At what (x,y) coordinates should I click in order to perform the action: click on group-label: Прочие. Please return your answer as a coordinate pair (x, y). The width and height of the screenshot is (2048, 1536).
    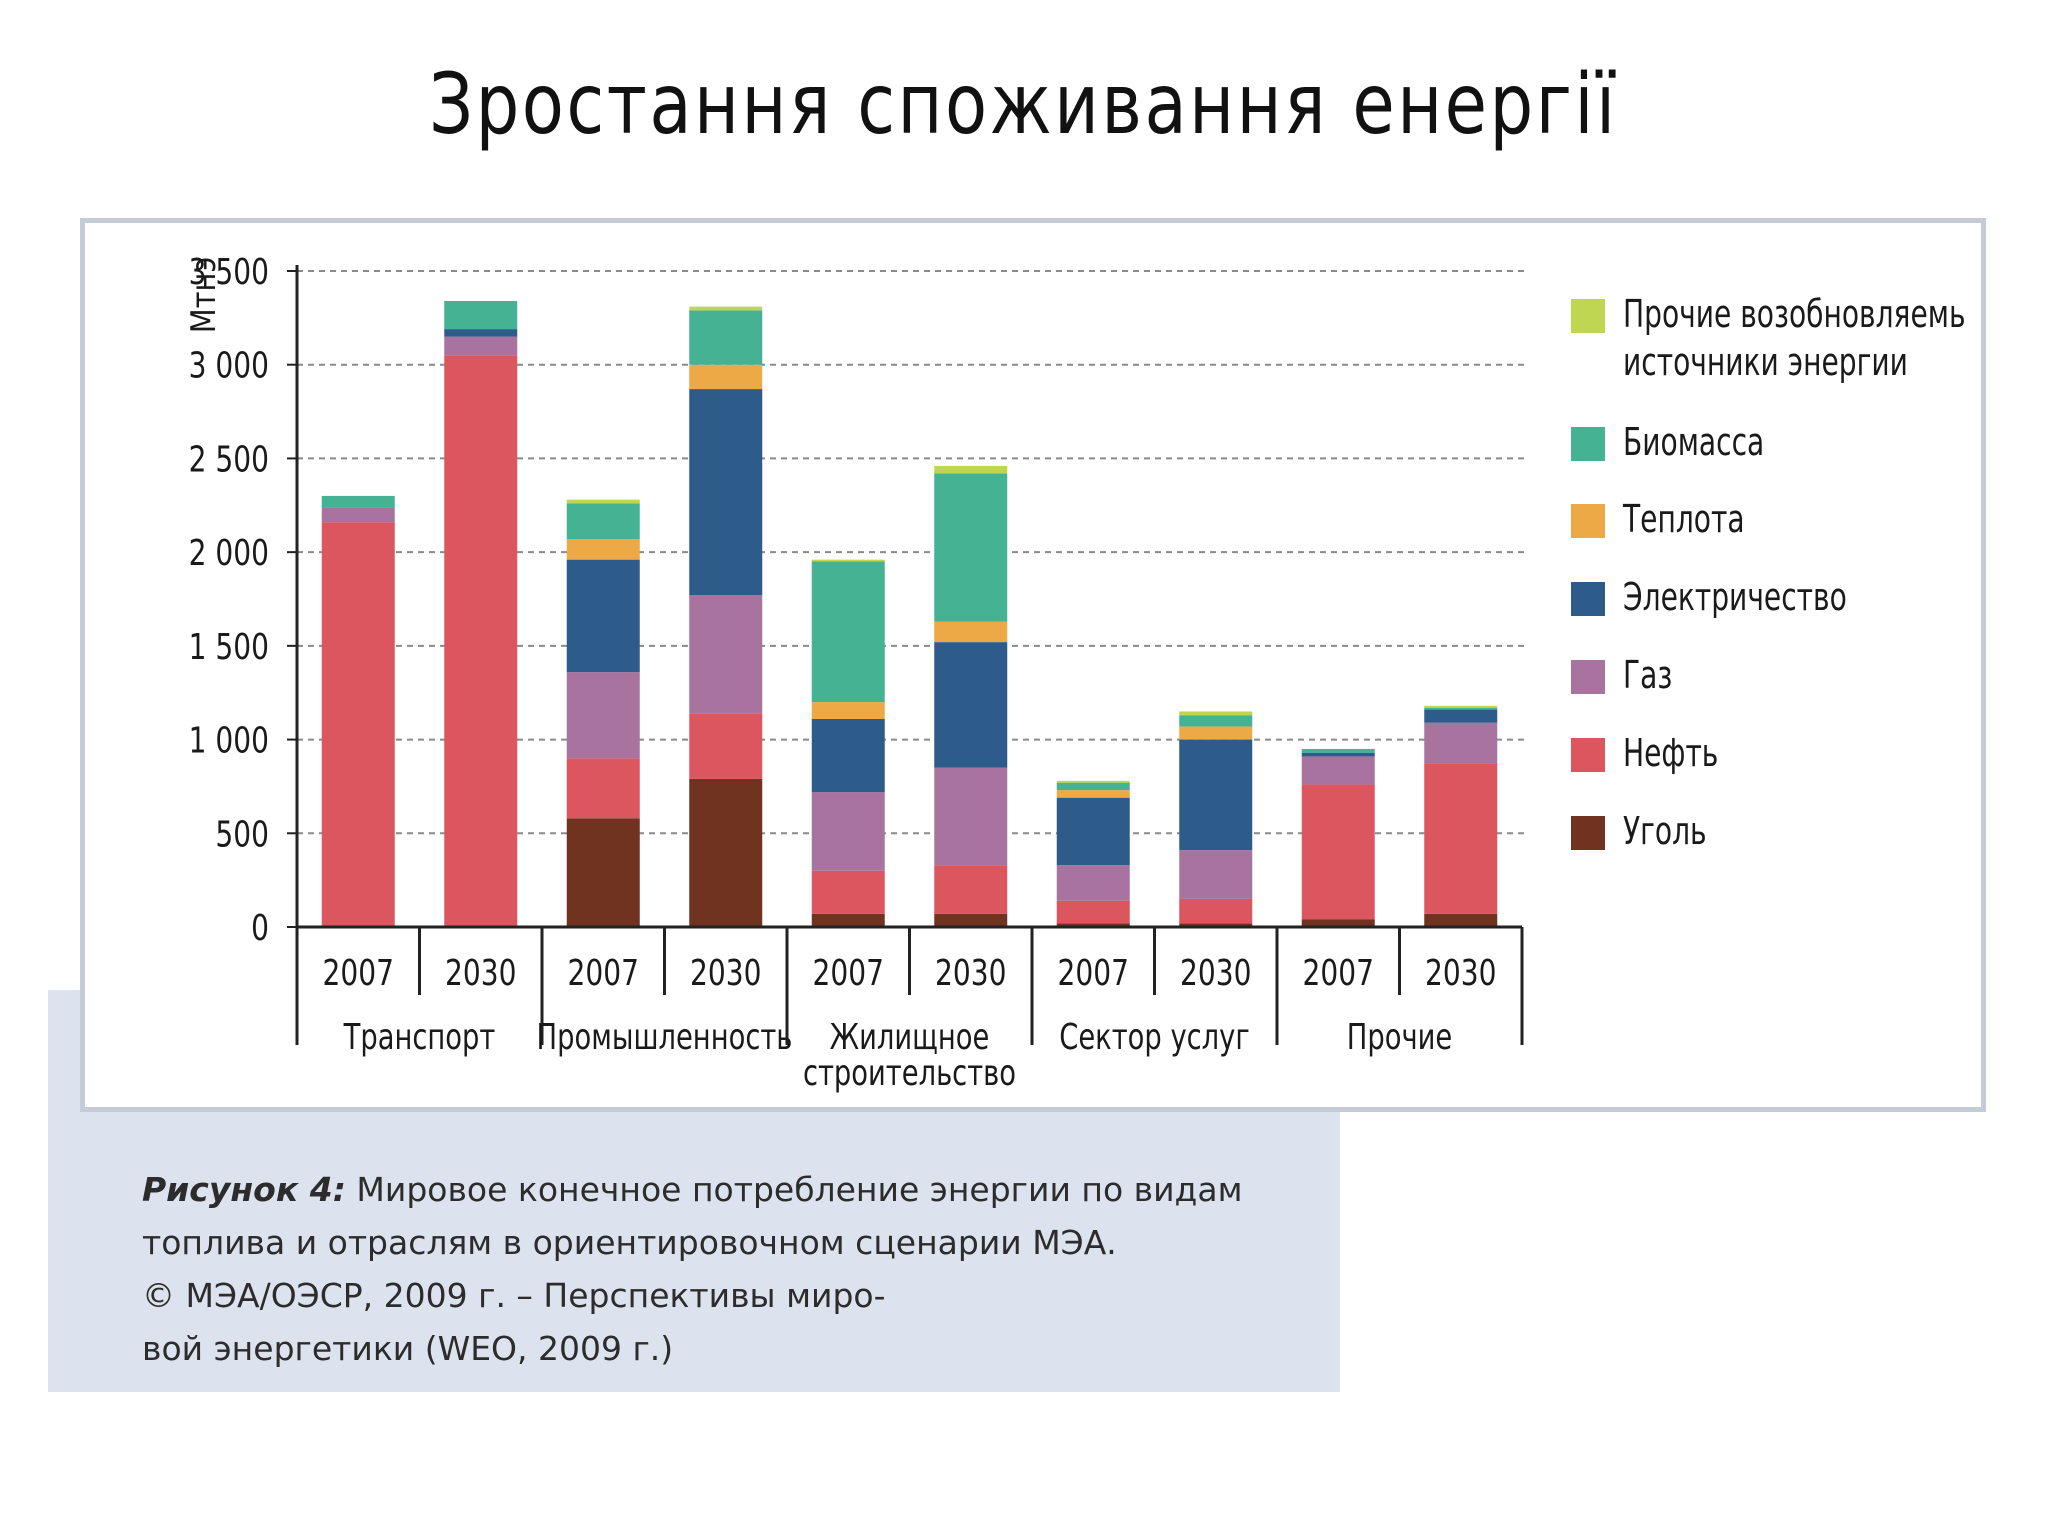
    Looking at the image, I should click on (1399, 1036).